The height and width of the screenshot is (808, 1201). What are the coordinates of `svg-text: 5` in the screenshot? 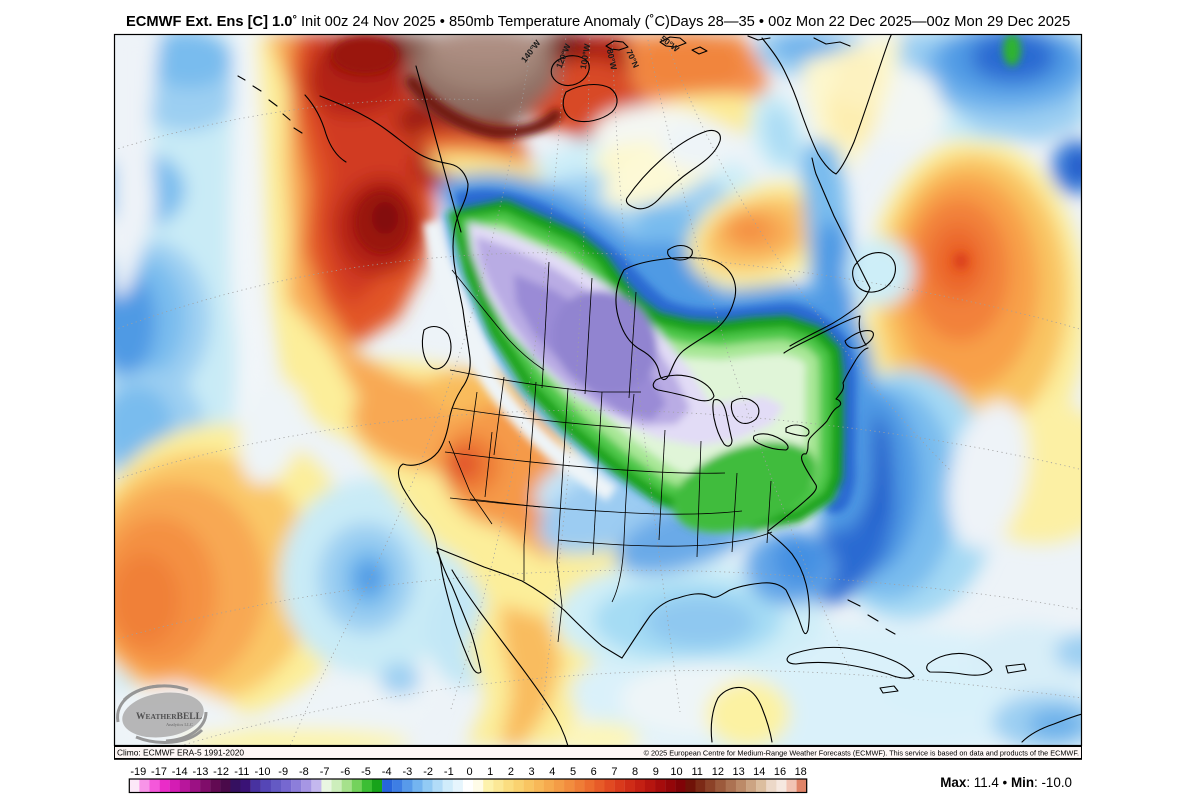 It's located at (573, 772).